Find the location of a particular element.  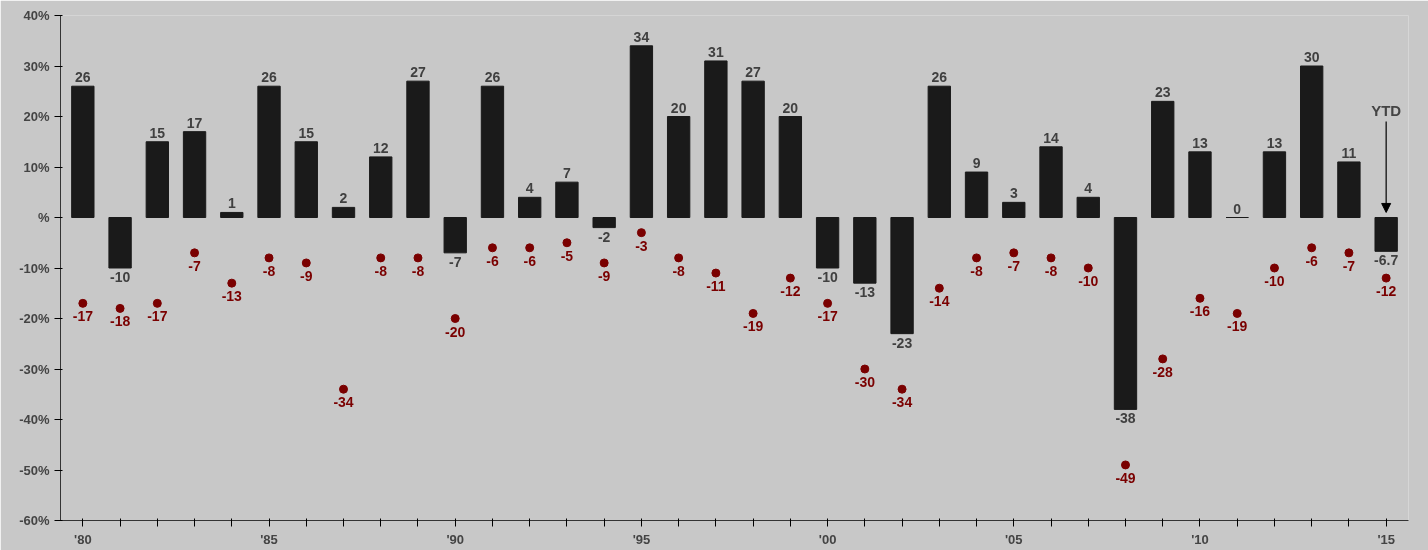

y-tick-label: 40% is located at coordinates (36, 15).